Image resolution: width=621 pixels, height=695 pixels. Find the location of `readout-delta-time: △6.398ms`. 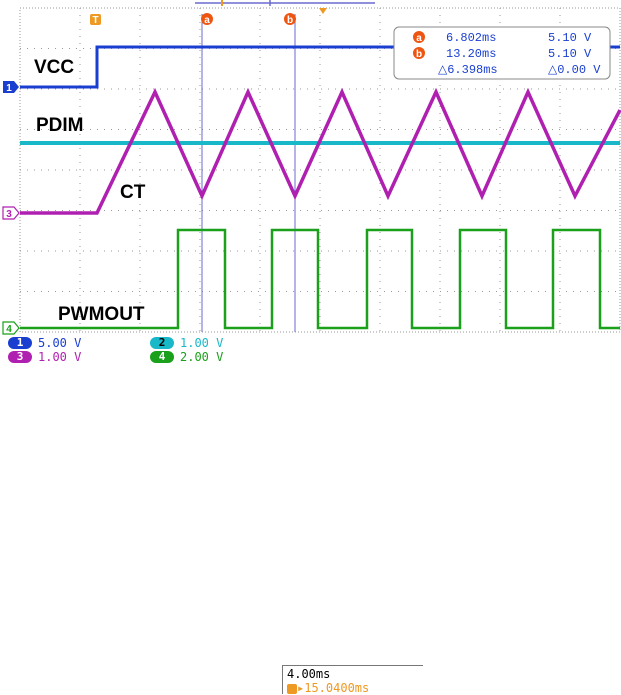

readout-delta-time: △6.398ms is located at coordinates (468, 70).